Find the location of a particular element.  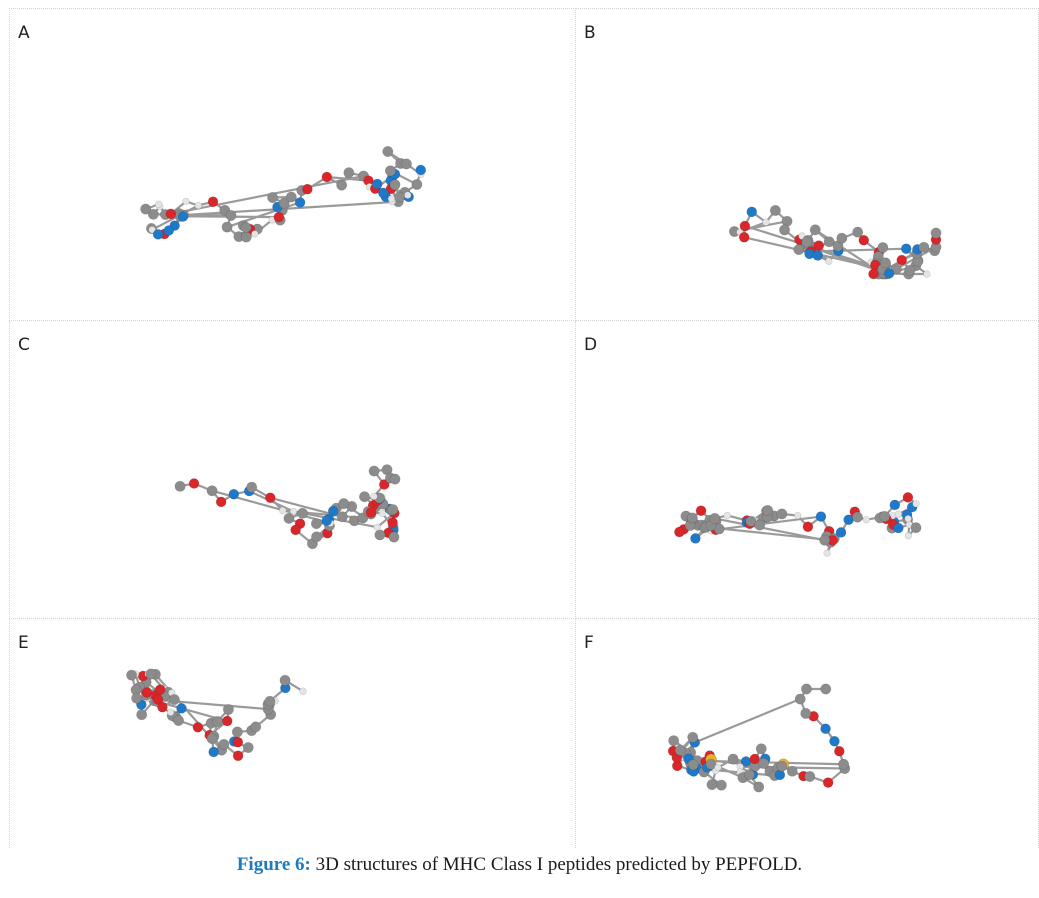

peptide-structure-a is located at coordinates (283, 194).